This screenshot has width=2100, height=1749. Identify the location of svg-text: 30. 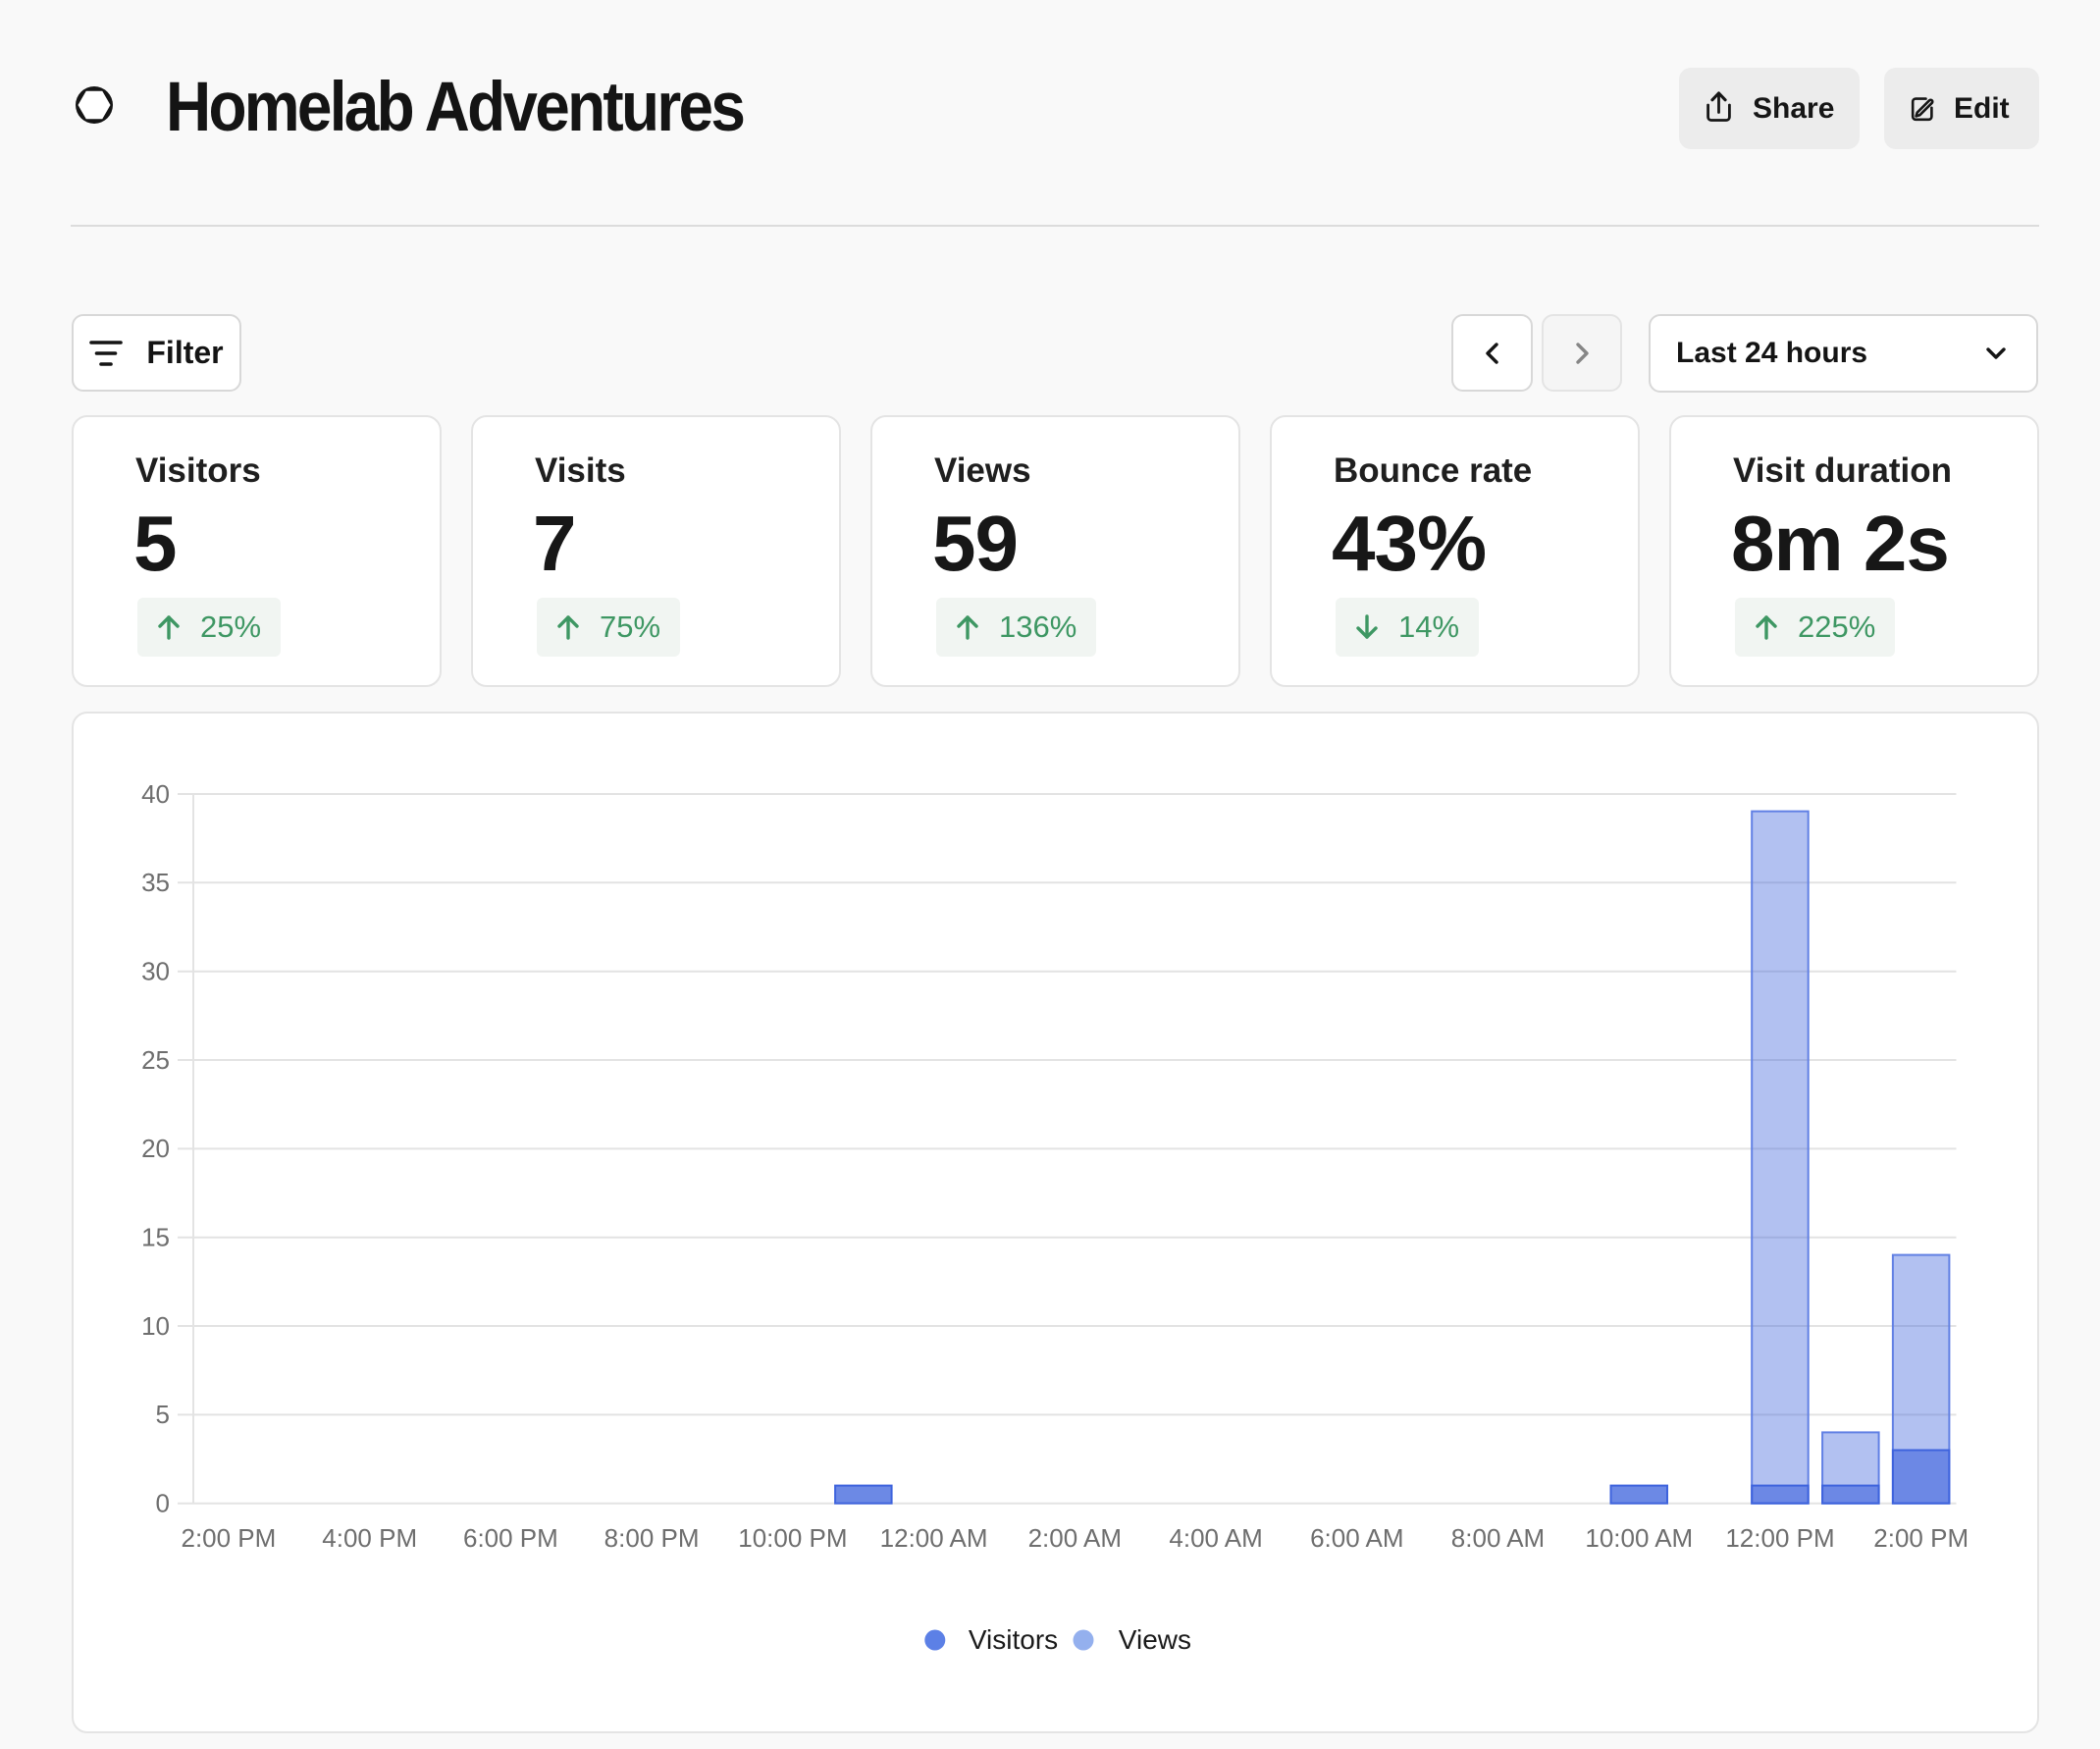
(155, 971).